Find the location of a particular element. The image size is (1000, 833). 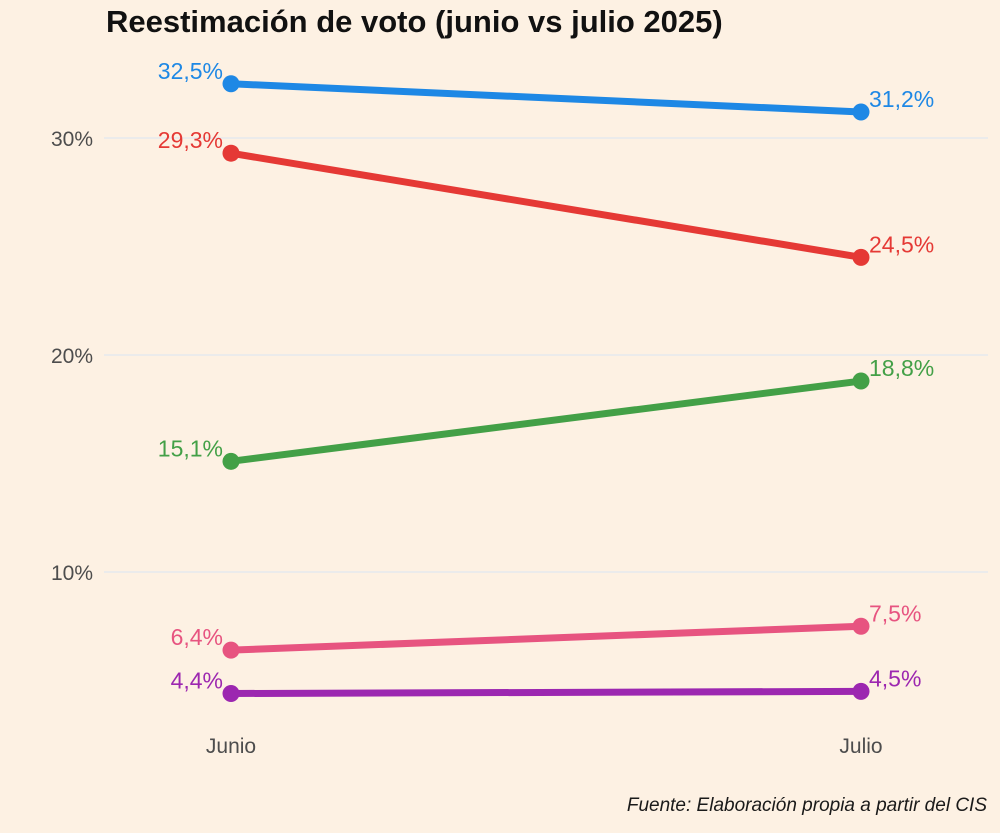

data-label-serie-azul: 31,2% is located at coordinates (901, 99).